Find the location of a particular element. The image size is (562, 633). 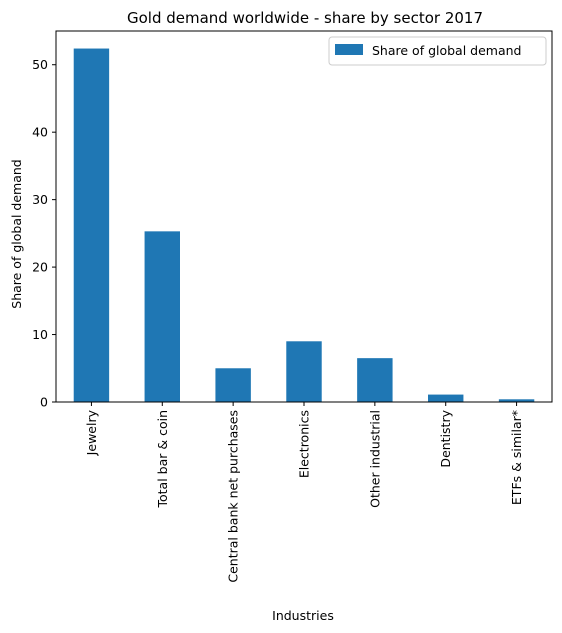

x-tick-label: Electronics is located at coordinates (304, 444).